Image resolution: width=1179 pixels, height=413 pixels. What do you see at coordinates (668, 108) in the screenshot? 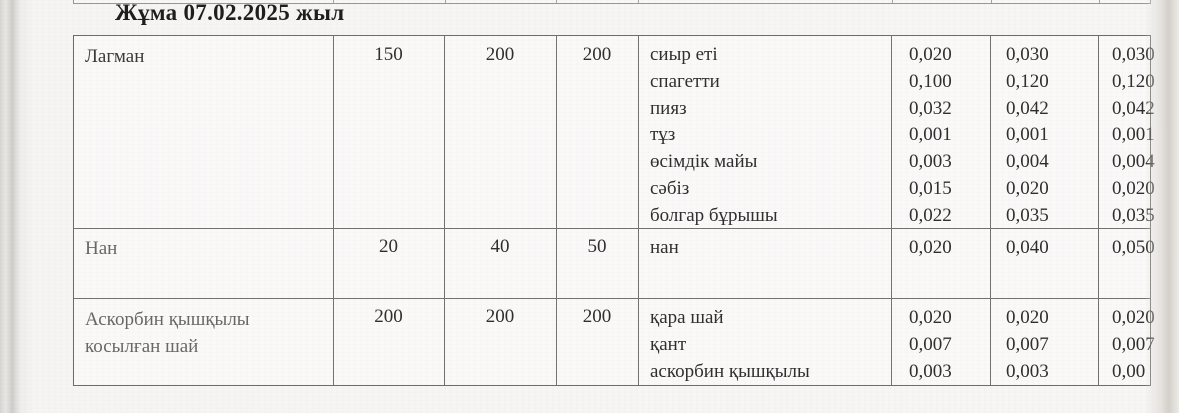
I see `ingredient-name: пияз` at bounding box center [668, 108].